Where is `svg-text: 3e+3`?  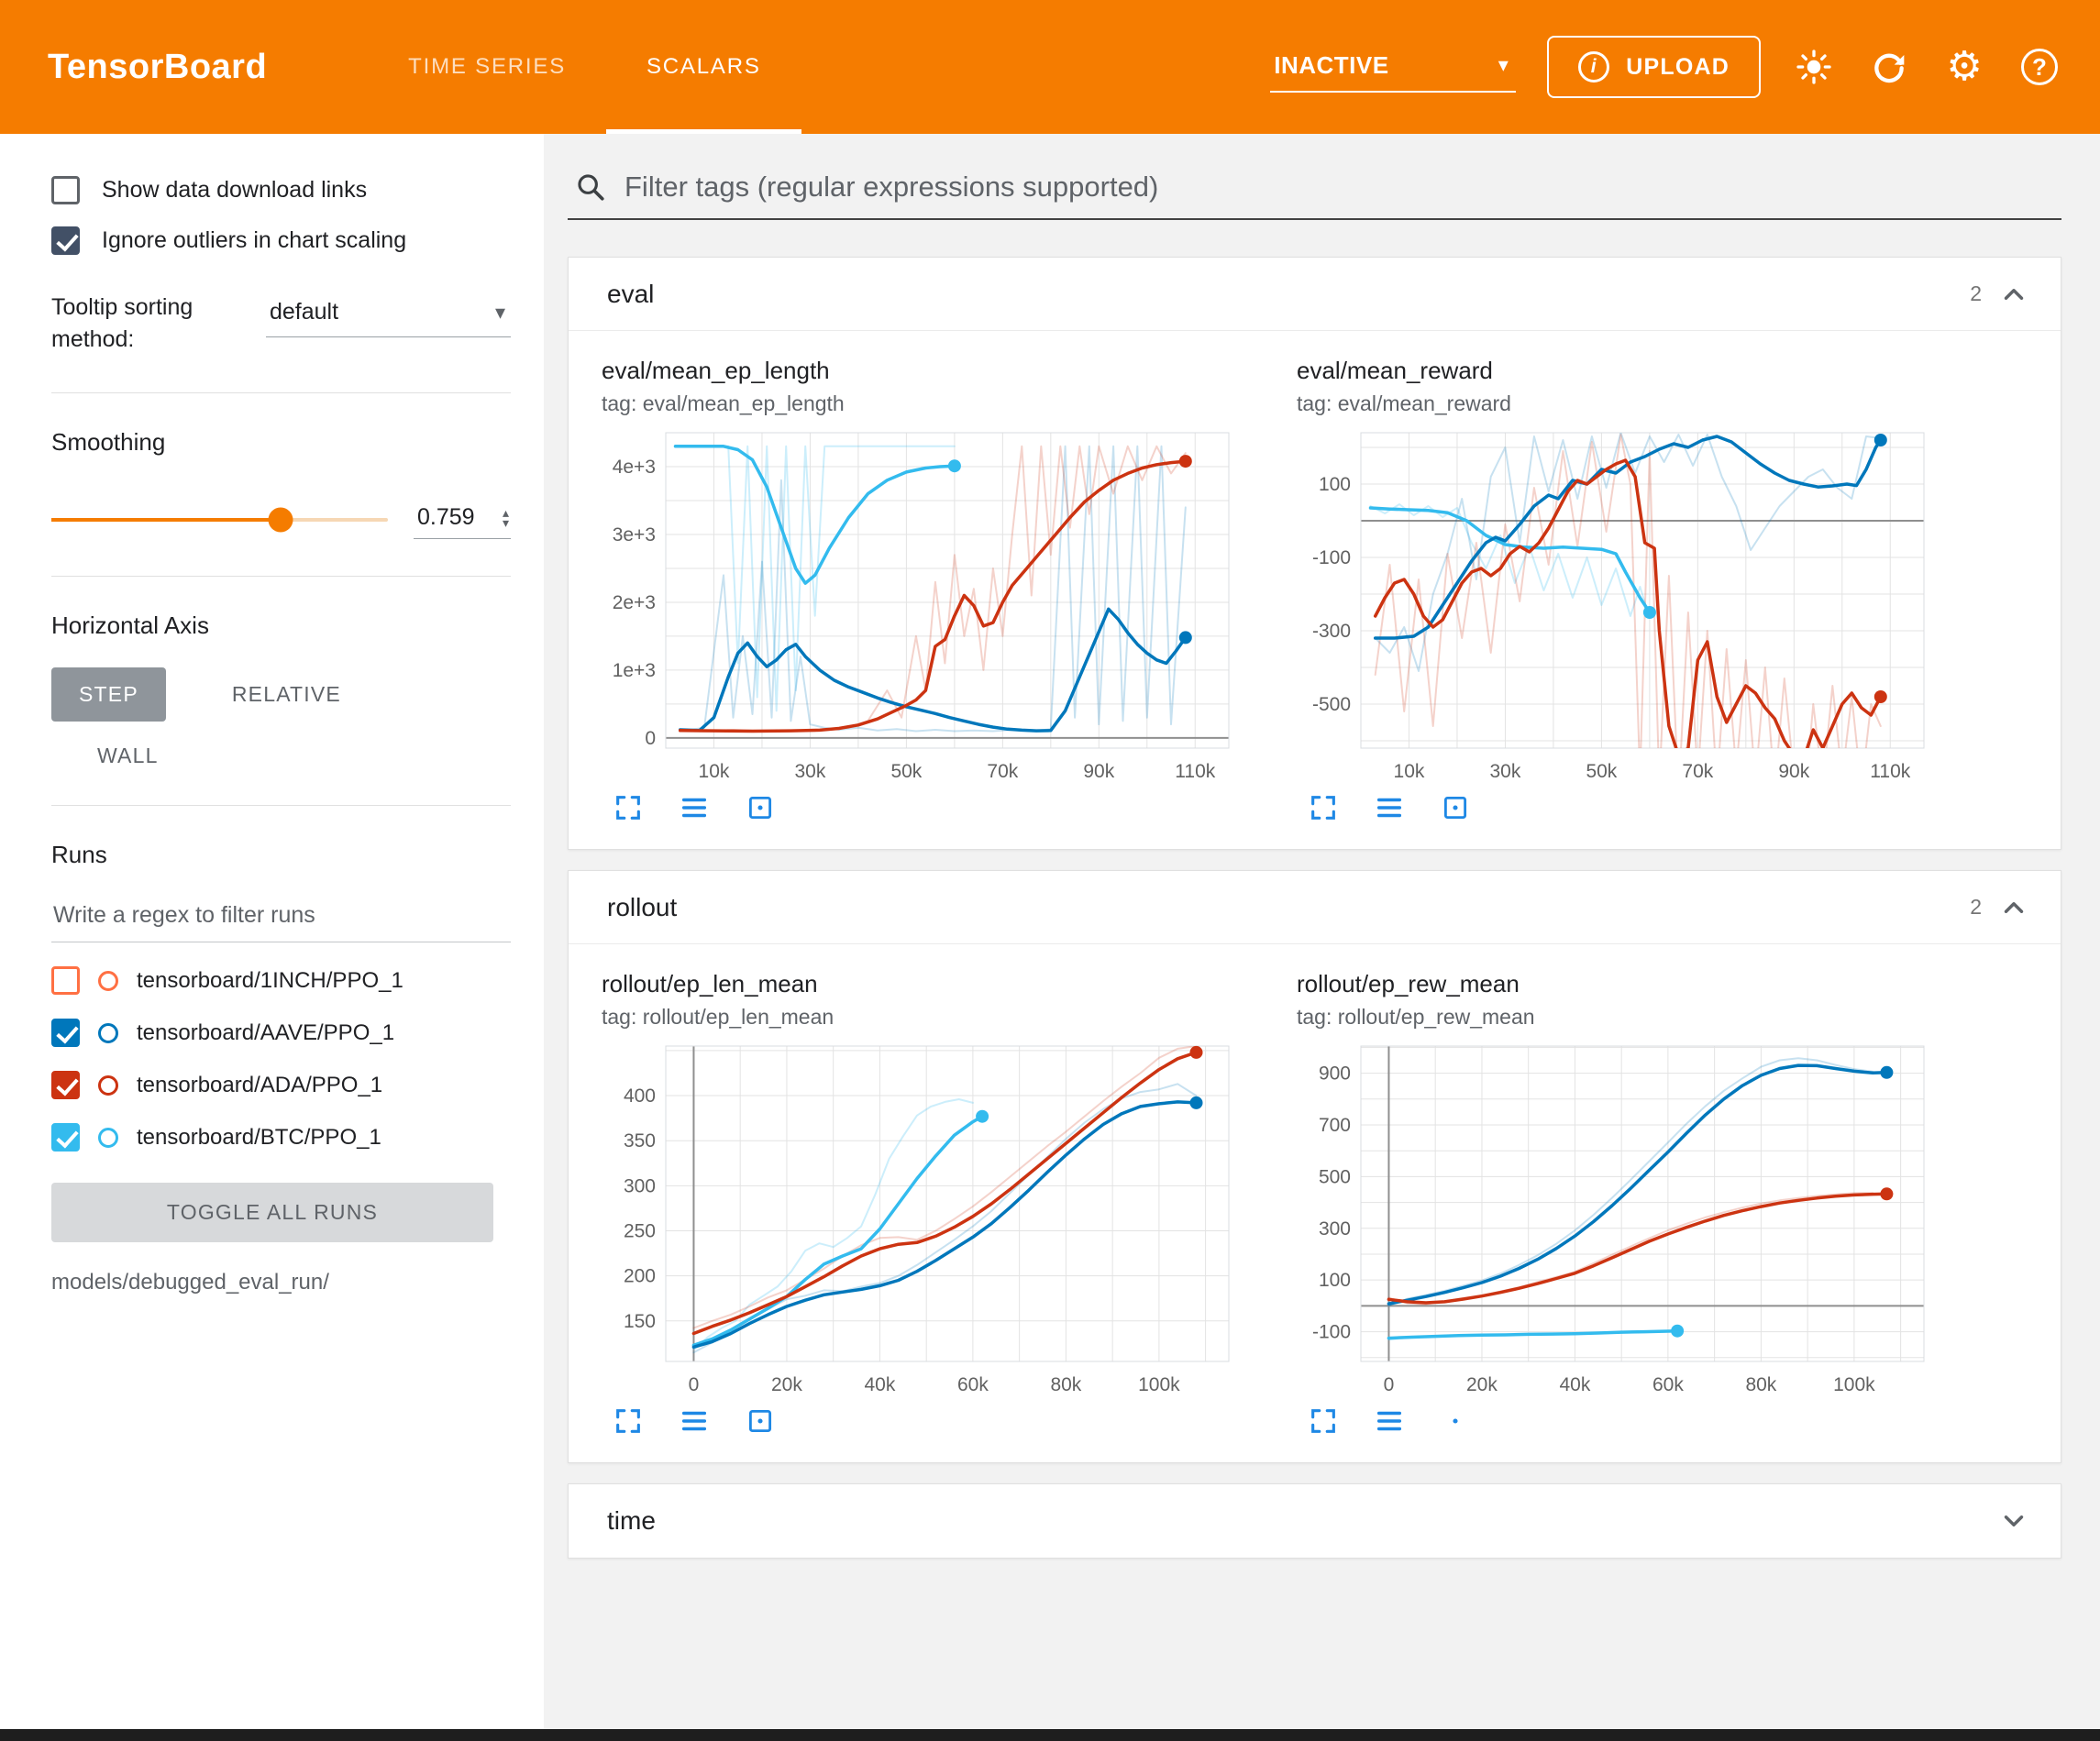 svg-text: 3e+3 is located at coordinates (634, 534).